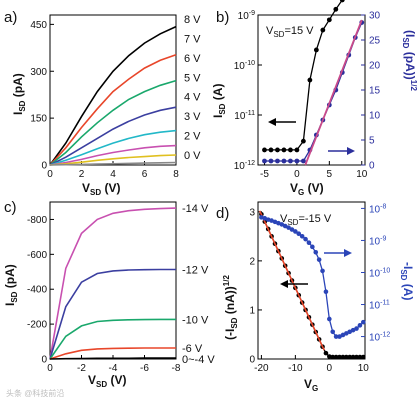 This screenshot has width=418, height=400. What do you see at coordinates (230, 307) in the screenshot?
I see `panel-d-ylabel-left: (-ISD (nA))1/2` at bounding box center [230, 307].